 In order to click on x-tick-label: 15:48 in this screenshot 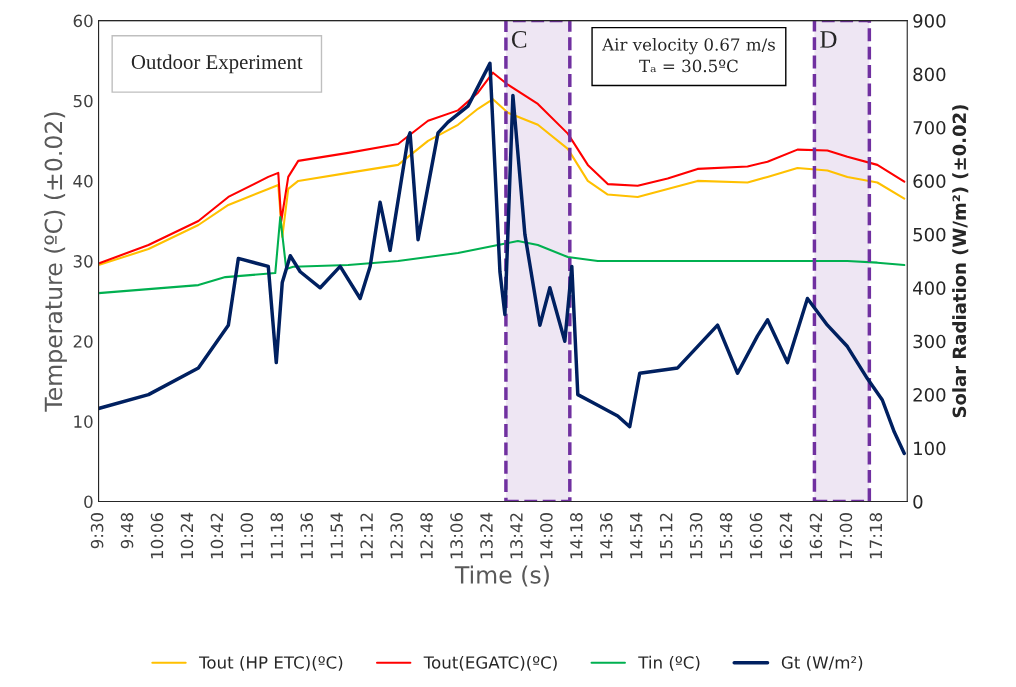, I will do `click(726, 536)`.